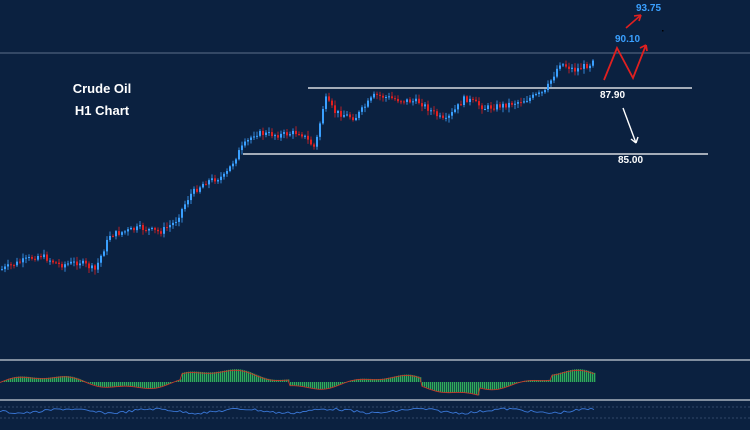 The image size is (750, 430). What do you see at coordinates (613, 95) in the screenshot?
I see `level-label-87-90: 87.90` at bounding box center [613, 95].